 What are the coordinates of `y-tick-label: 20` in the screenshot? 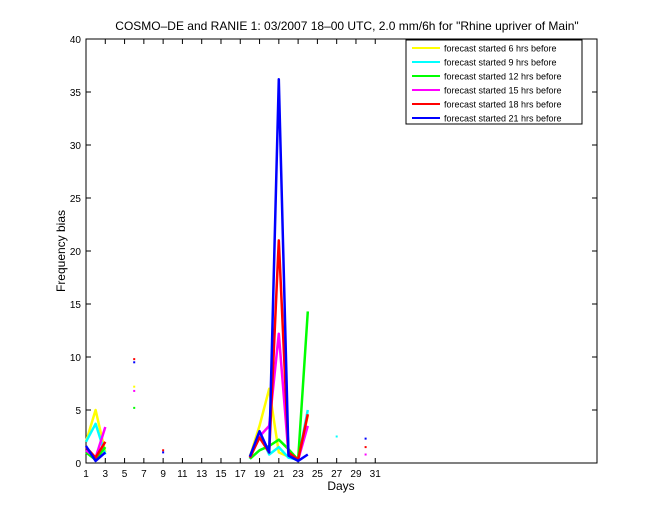 It's located at (76, 252).